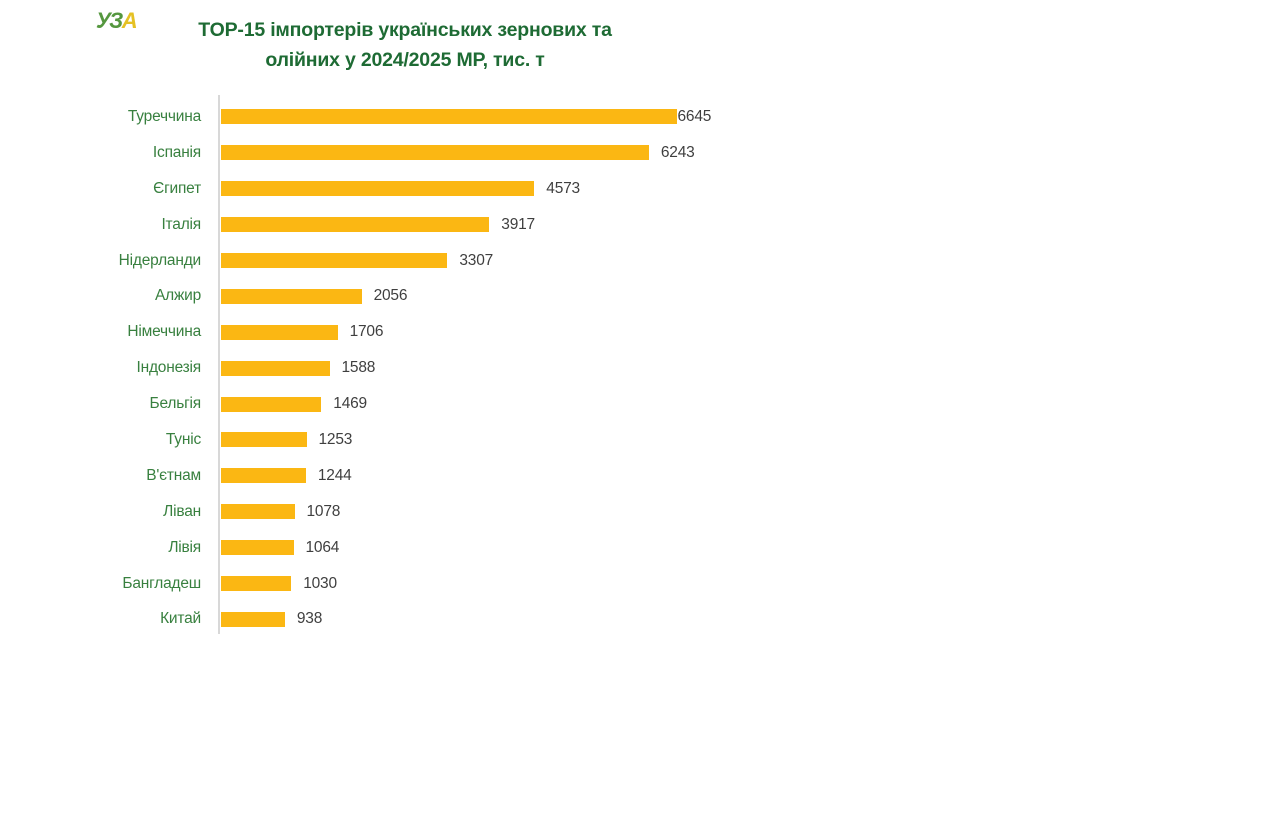 Image resolution: width=1280 pixels, height=832 pixels. I want to click on bar-cell: 938, so click(266, 619).